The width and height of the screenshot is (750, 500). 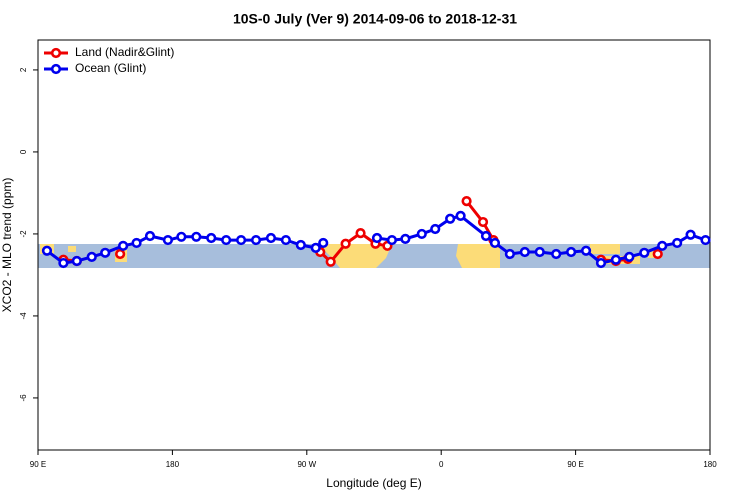 What do you see at coordinates (441, 464) in the screenshot?
I see `x-tick-label: 0` at bounding box center [441, 464].